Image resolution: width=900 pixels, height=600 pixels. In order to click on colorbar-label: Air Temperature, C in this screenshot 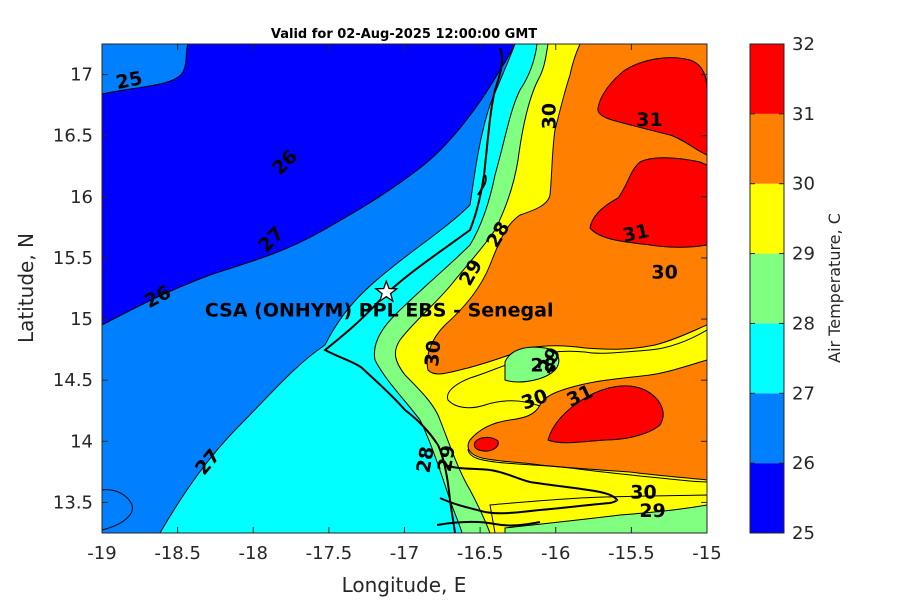, I will do `click(834, 288)`.